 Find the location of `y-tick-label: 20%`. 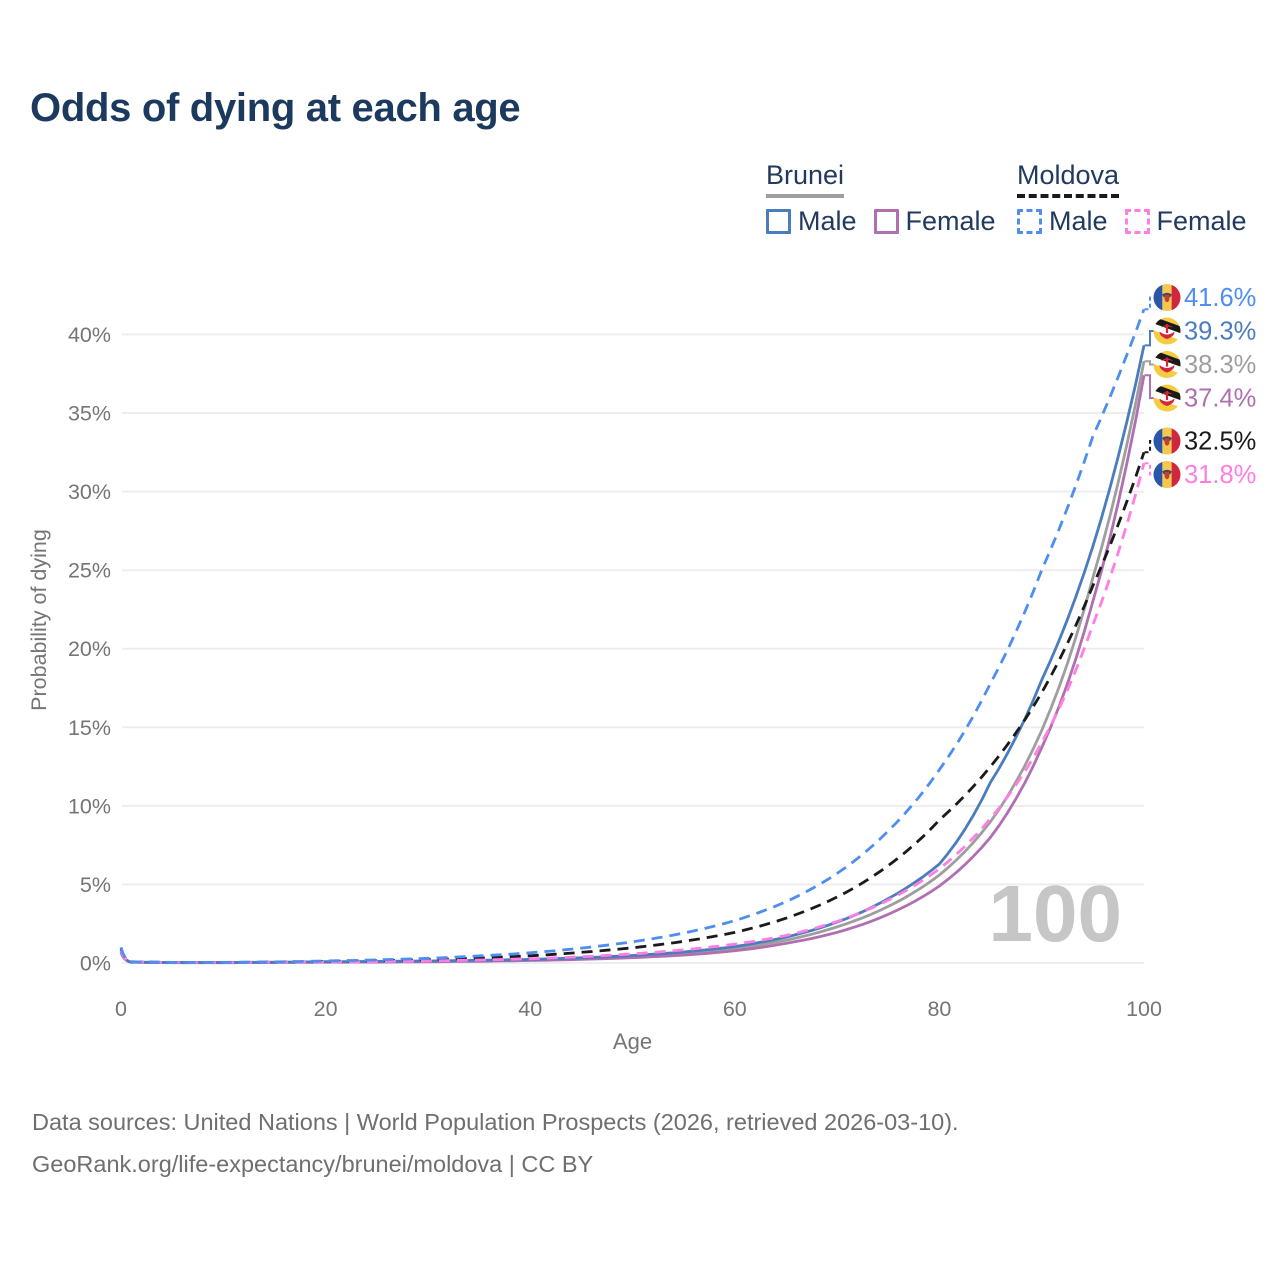

y-tick-label: 20% is located at coordinates (89, 649).